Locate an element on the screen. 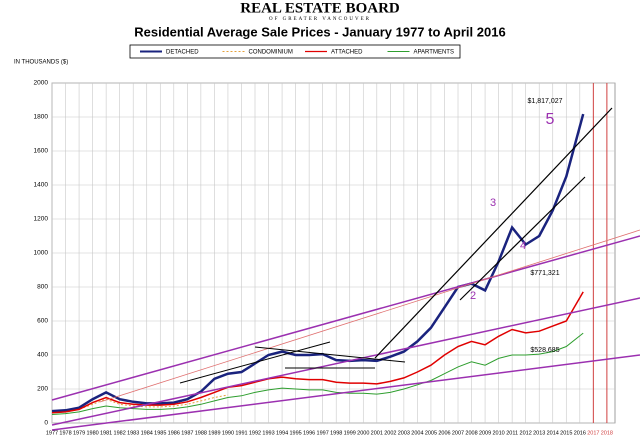 The image size is (640, 443). x-tick-label: 2001 is located at coordinates (377, 433).